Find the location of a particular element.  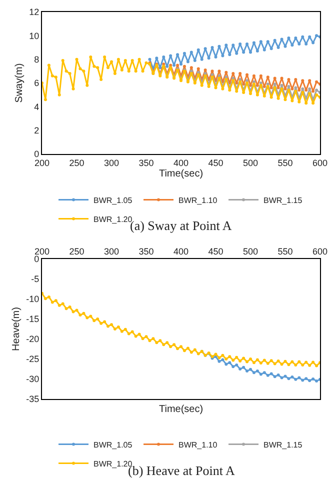

y-tick-label: 4 is located at coordinates (37, 107).